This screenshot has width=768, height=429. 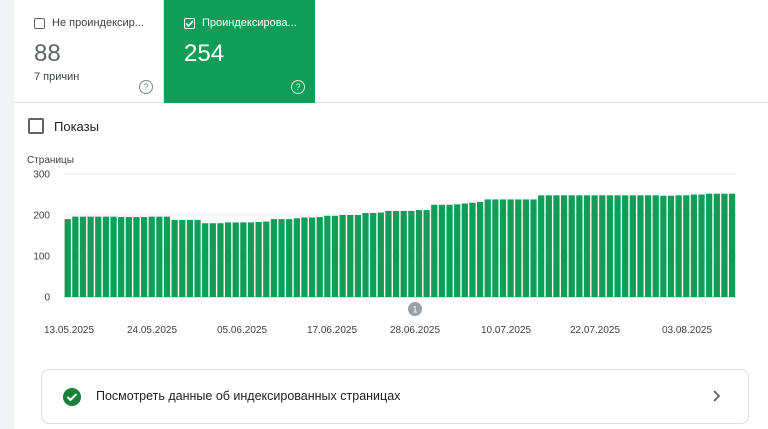 What do you see at coordinates (239, 51) in the screenshot?
I see `indexed-tile: Проиндексирова... 254 ?` at bounding box center [239, 51].